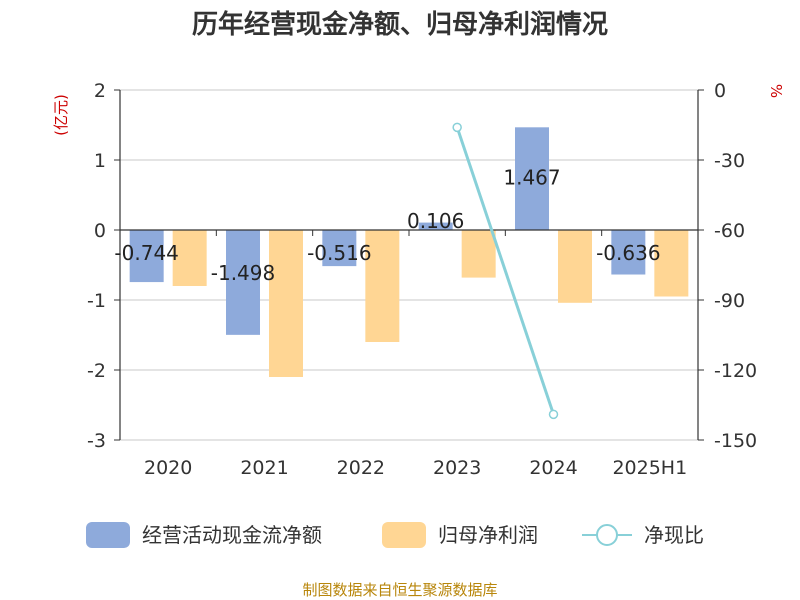  What do you see at coordinates (553, 468) in the screenshot?
I see `x-tick-label: 2024` at bounding box center [553, 468].